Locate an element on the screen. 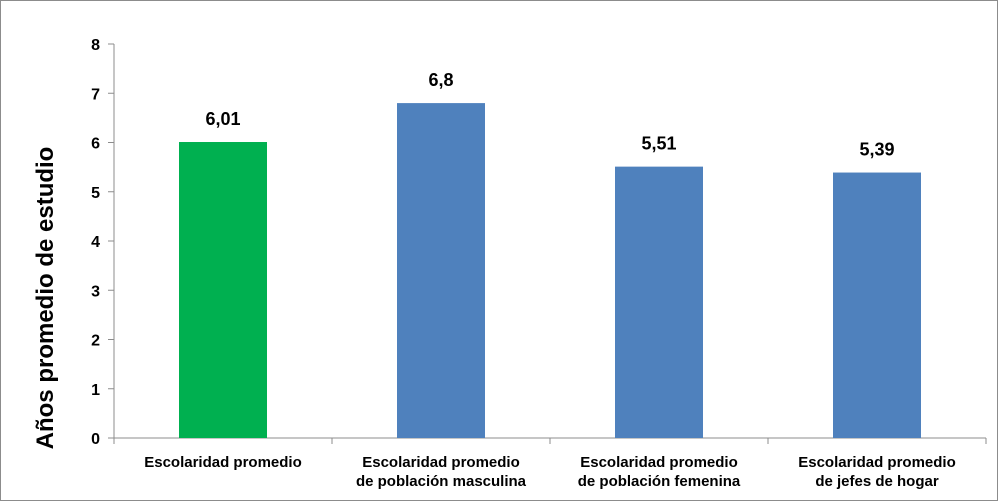 The image size is (998, 502). y-tick-label: 3 is located at coordinates (95, 291).